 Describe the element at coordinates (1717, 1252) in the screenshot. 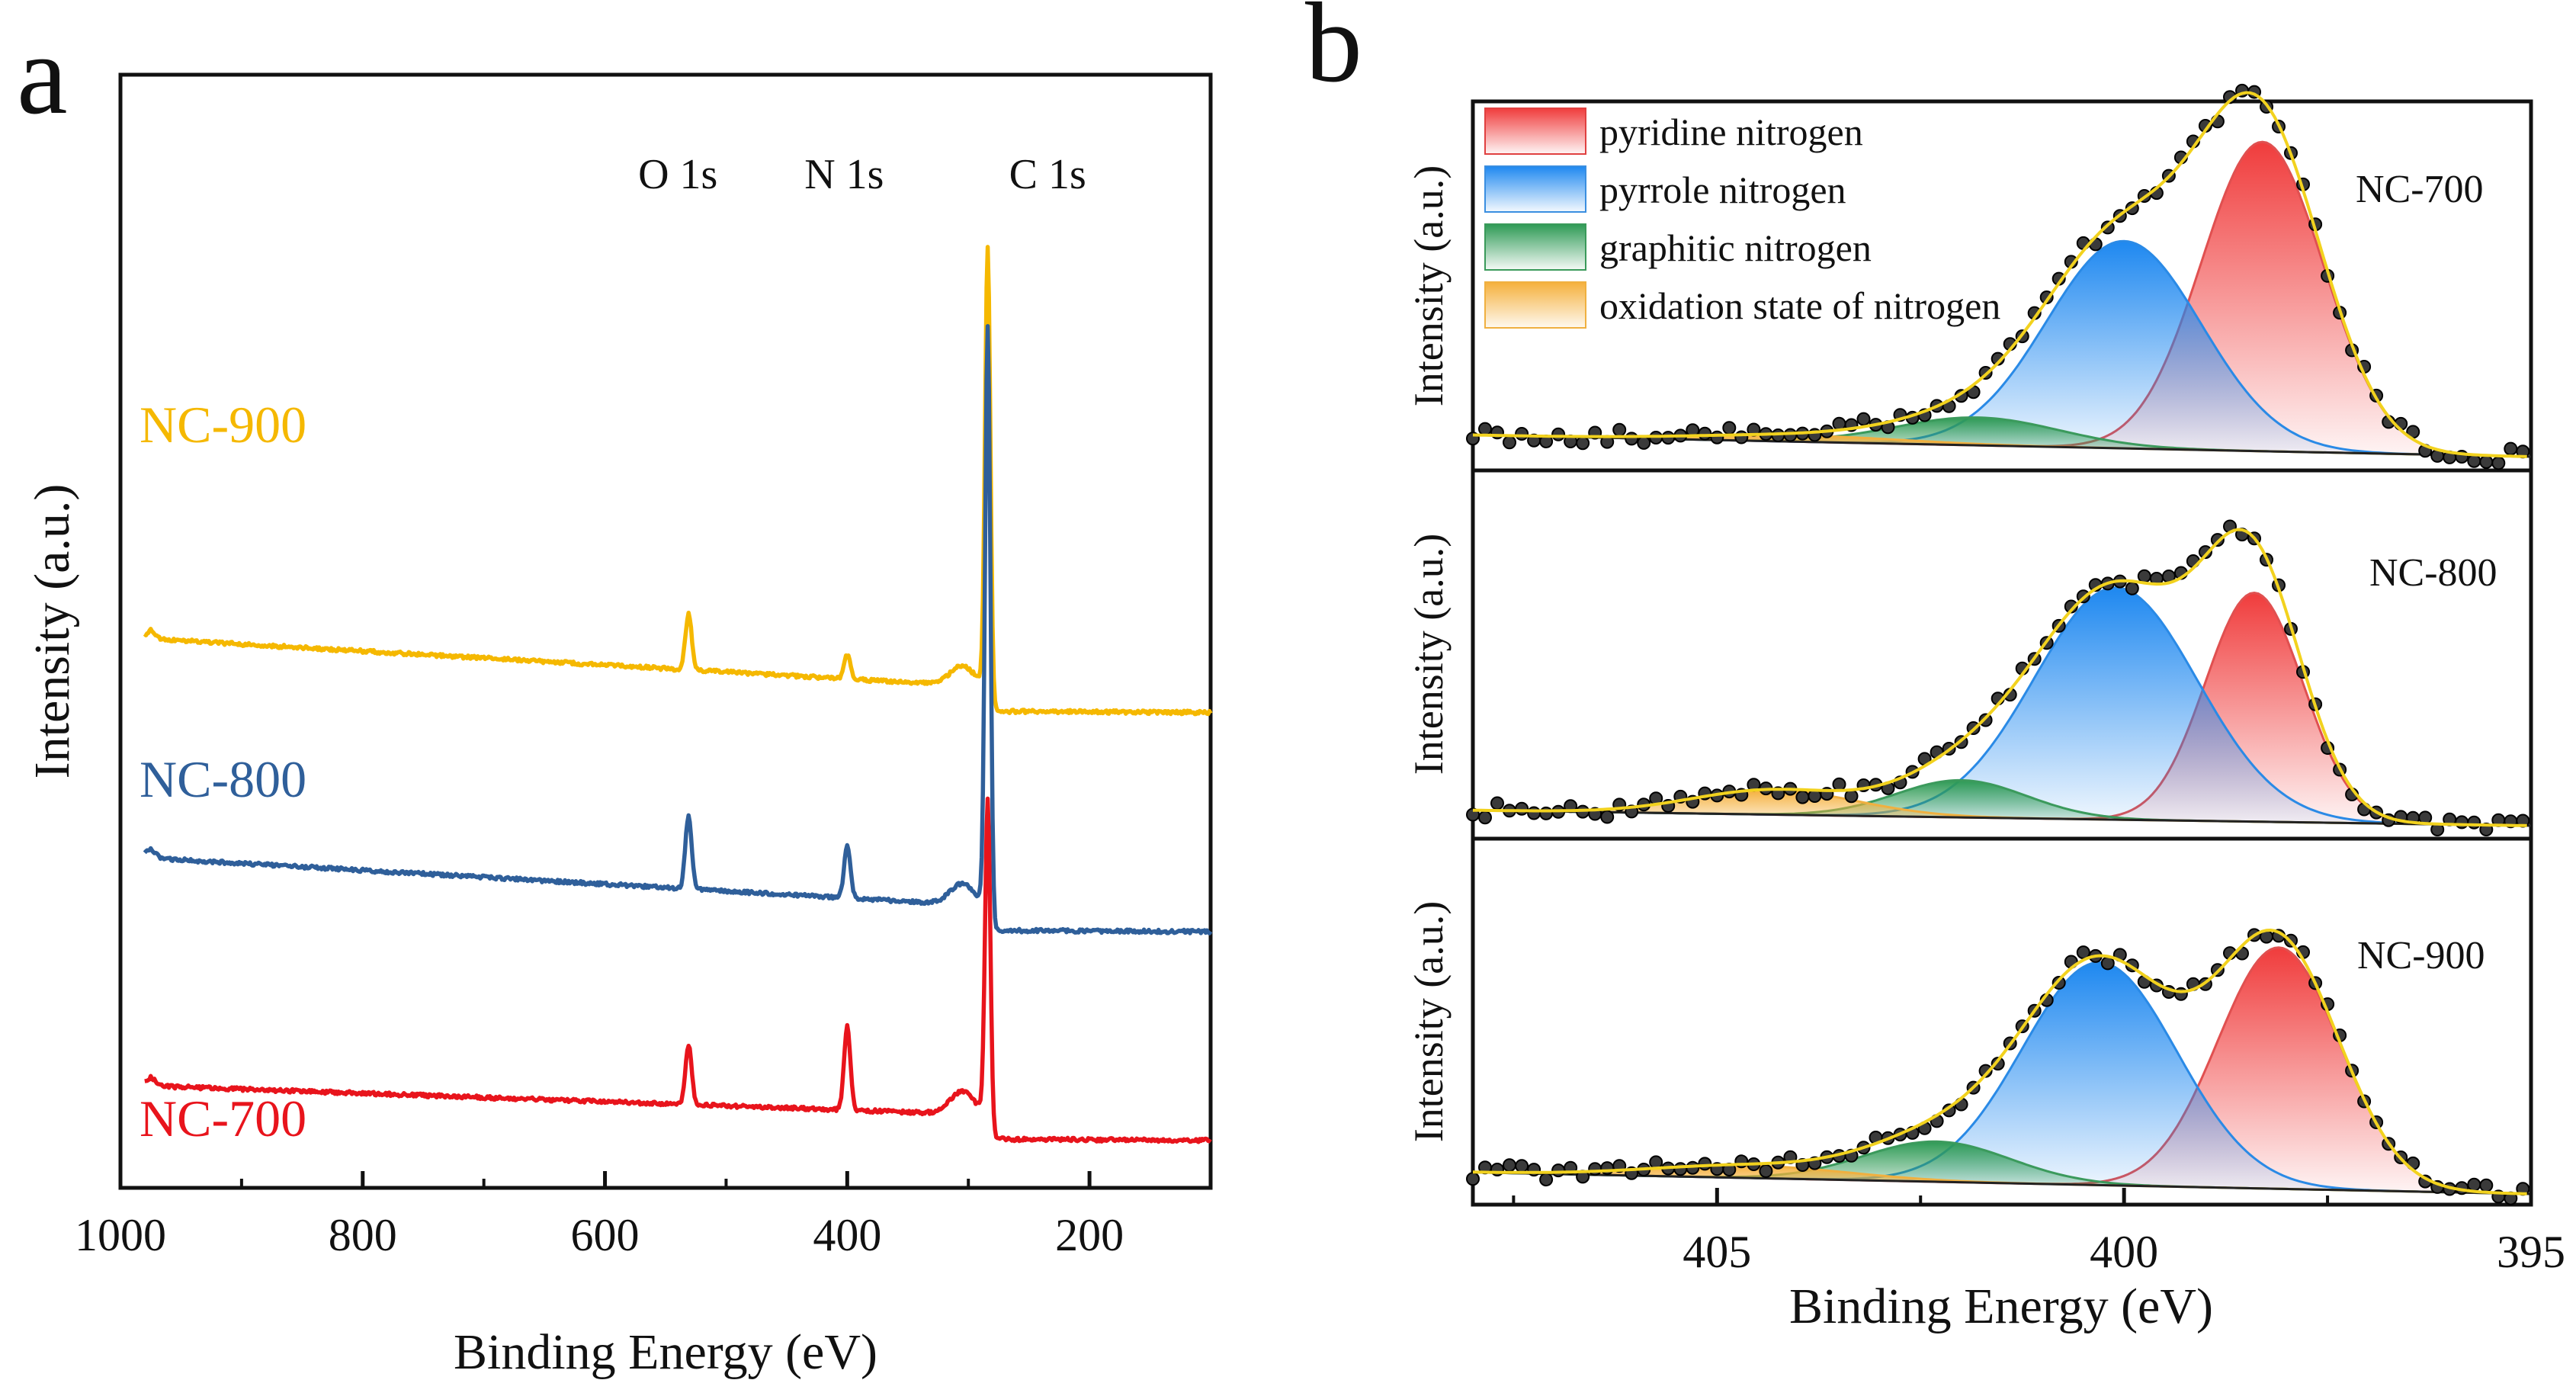

I see `panel-b-x-tick-label-405: 405` at that location.